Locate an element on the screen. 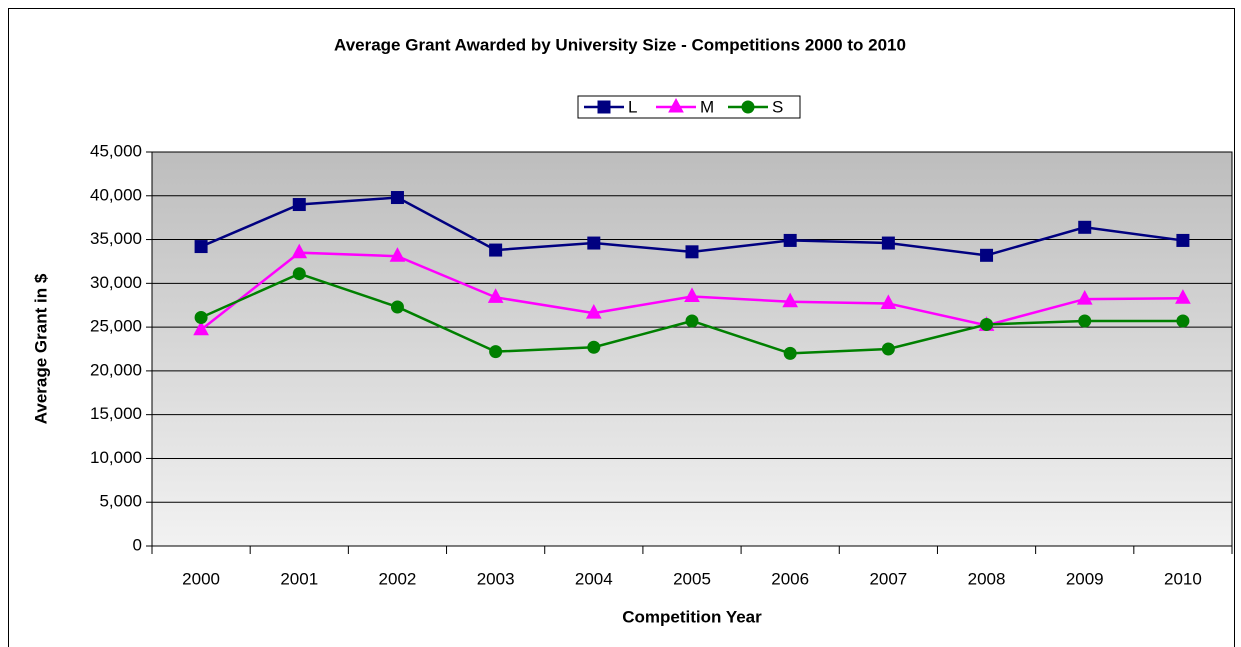 The width and height of the screenshot is (1241, 647). legend-label: L is located at coordinates (632, 106).